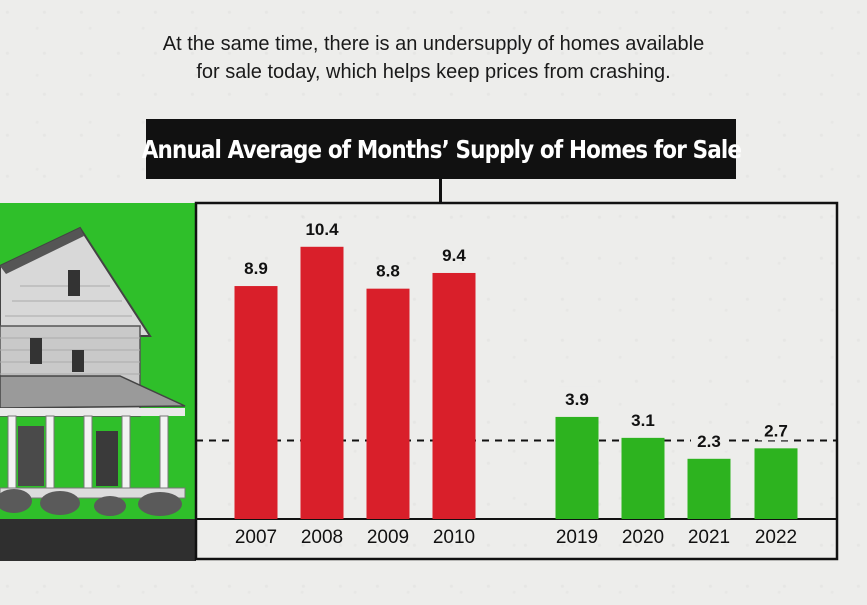  I want to click on value-label-2019: 3.9, so click(577, 399).